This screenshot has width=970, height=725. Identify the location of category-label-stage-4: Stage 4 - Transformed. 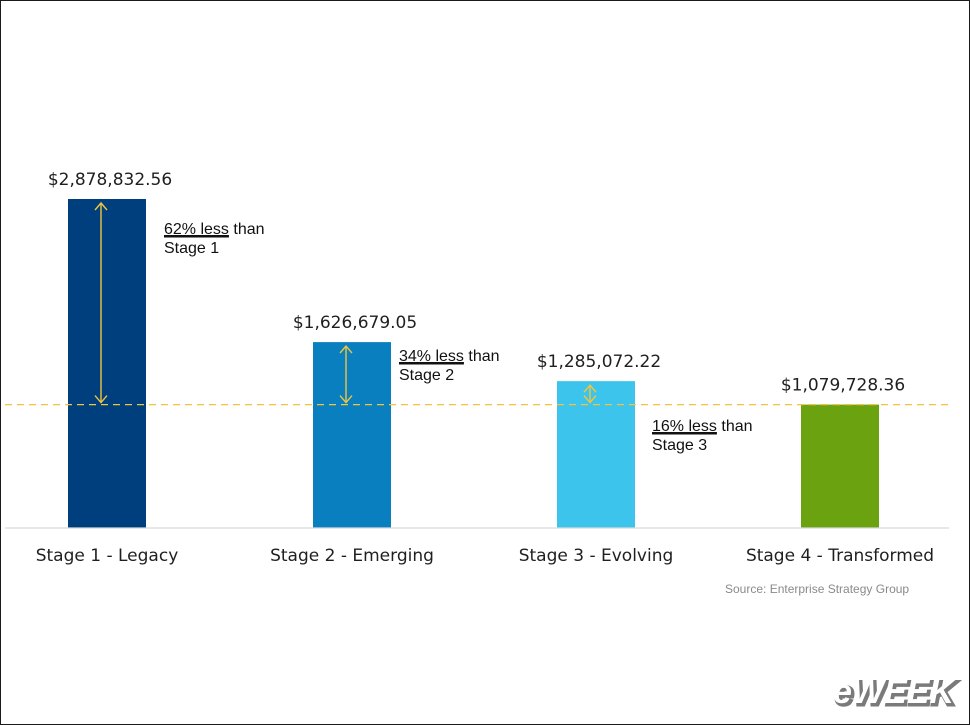
(840, 556).